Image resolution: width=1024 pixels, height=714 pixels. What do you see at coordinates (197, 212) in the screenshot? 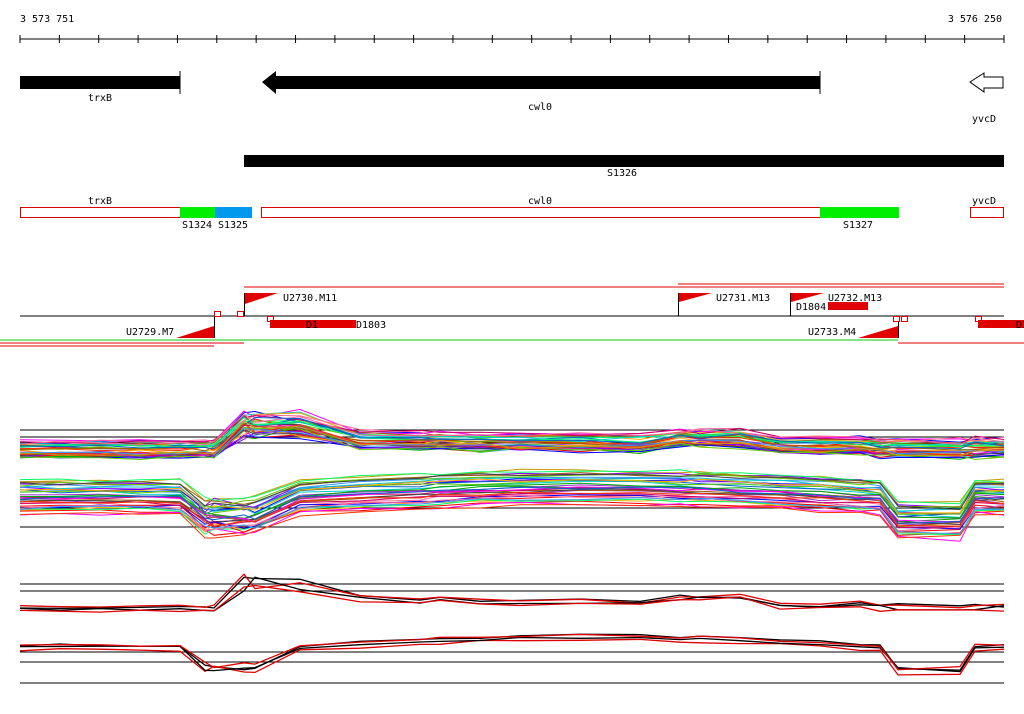
I see `feature-box-s1324` at bounding box center [197, 212].